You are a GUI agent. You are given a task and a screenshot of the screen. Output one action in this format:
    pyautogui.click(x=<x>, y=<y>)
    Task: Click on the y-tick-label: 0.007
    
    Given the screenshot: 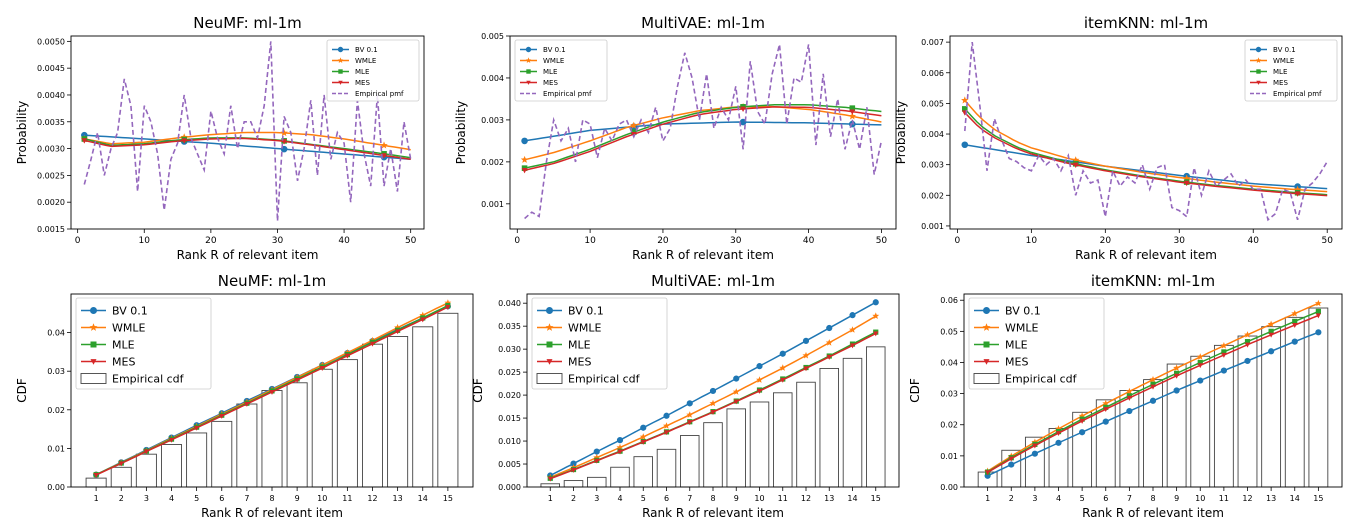 What is the action you would take?
    pyautogui.click(x=932, y=42)
    